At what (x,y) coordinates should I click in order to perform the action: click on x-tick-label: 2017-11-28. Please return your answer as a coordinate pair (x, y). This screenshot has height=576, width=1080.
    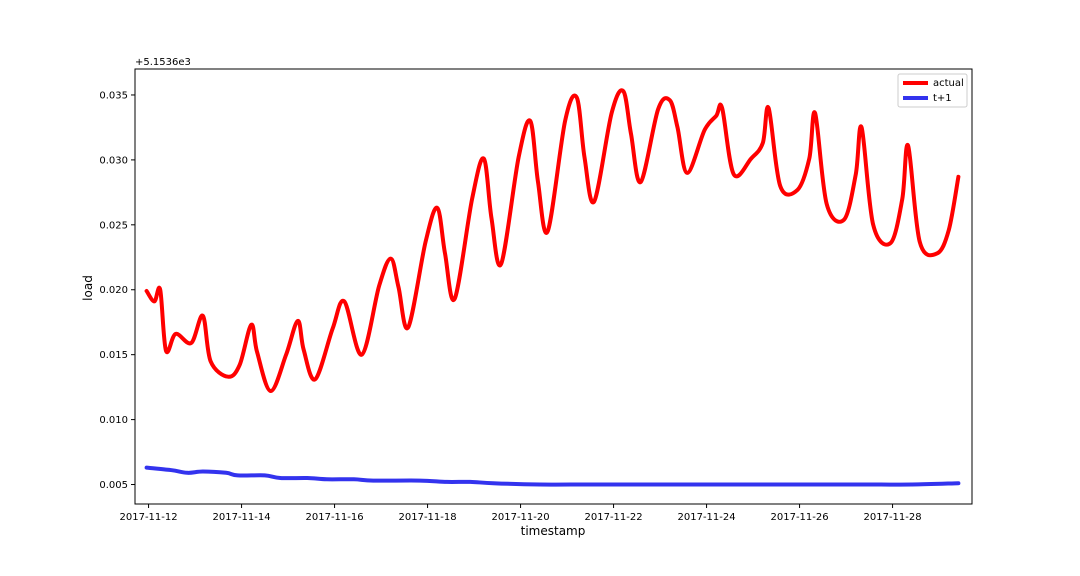
    Looking at the image, I should click on (893, 517).